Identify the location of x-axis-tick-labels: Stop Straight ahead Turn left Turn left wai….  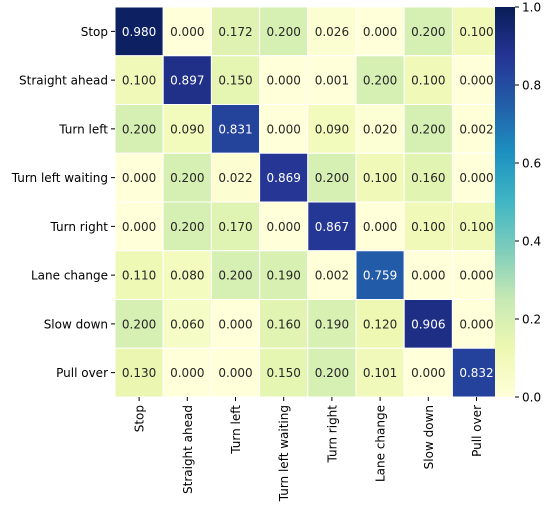
(308, 449).